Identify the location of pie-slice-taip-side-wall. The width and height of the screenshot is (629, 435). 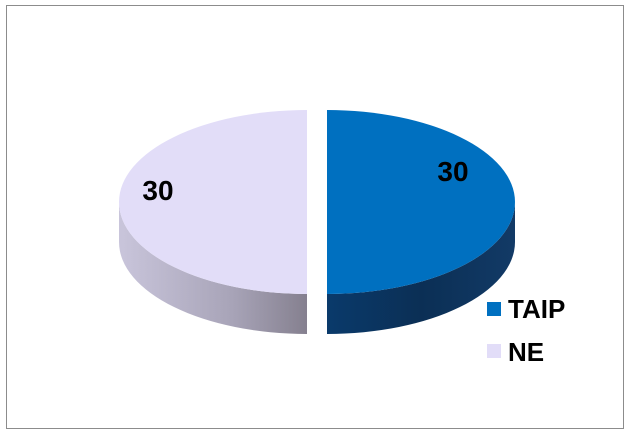
(421, 268).